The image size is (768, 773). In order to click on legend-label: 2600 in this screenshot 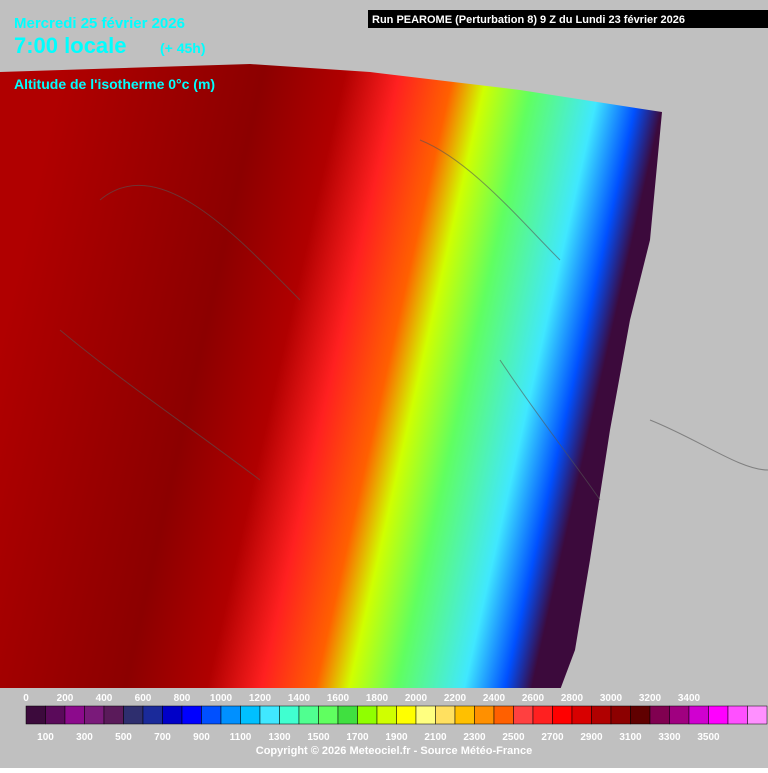, I will do `click(533, 698)`.